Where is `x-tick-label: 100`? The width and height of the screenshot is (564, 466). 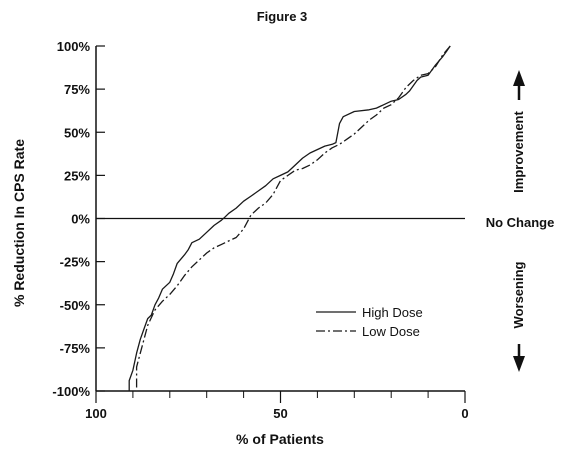 x-tick-label: 100 is located at coordinates (96, 413).